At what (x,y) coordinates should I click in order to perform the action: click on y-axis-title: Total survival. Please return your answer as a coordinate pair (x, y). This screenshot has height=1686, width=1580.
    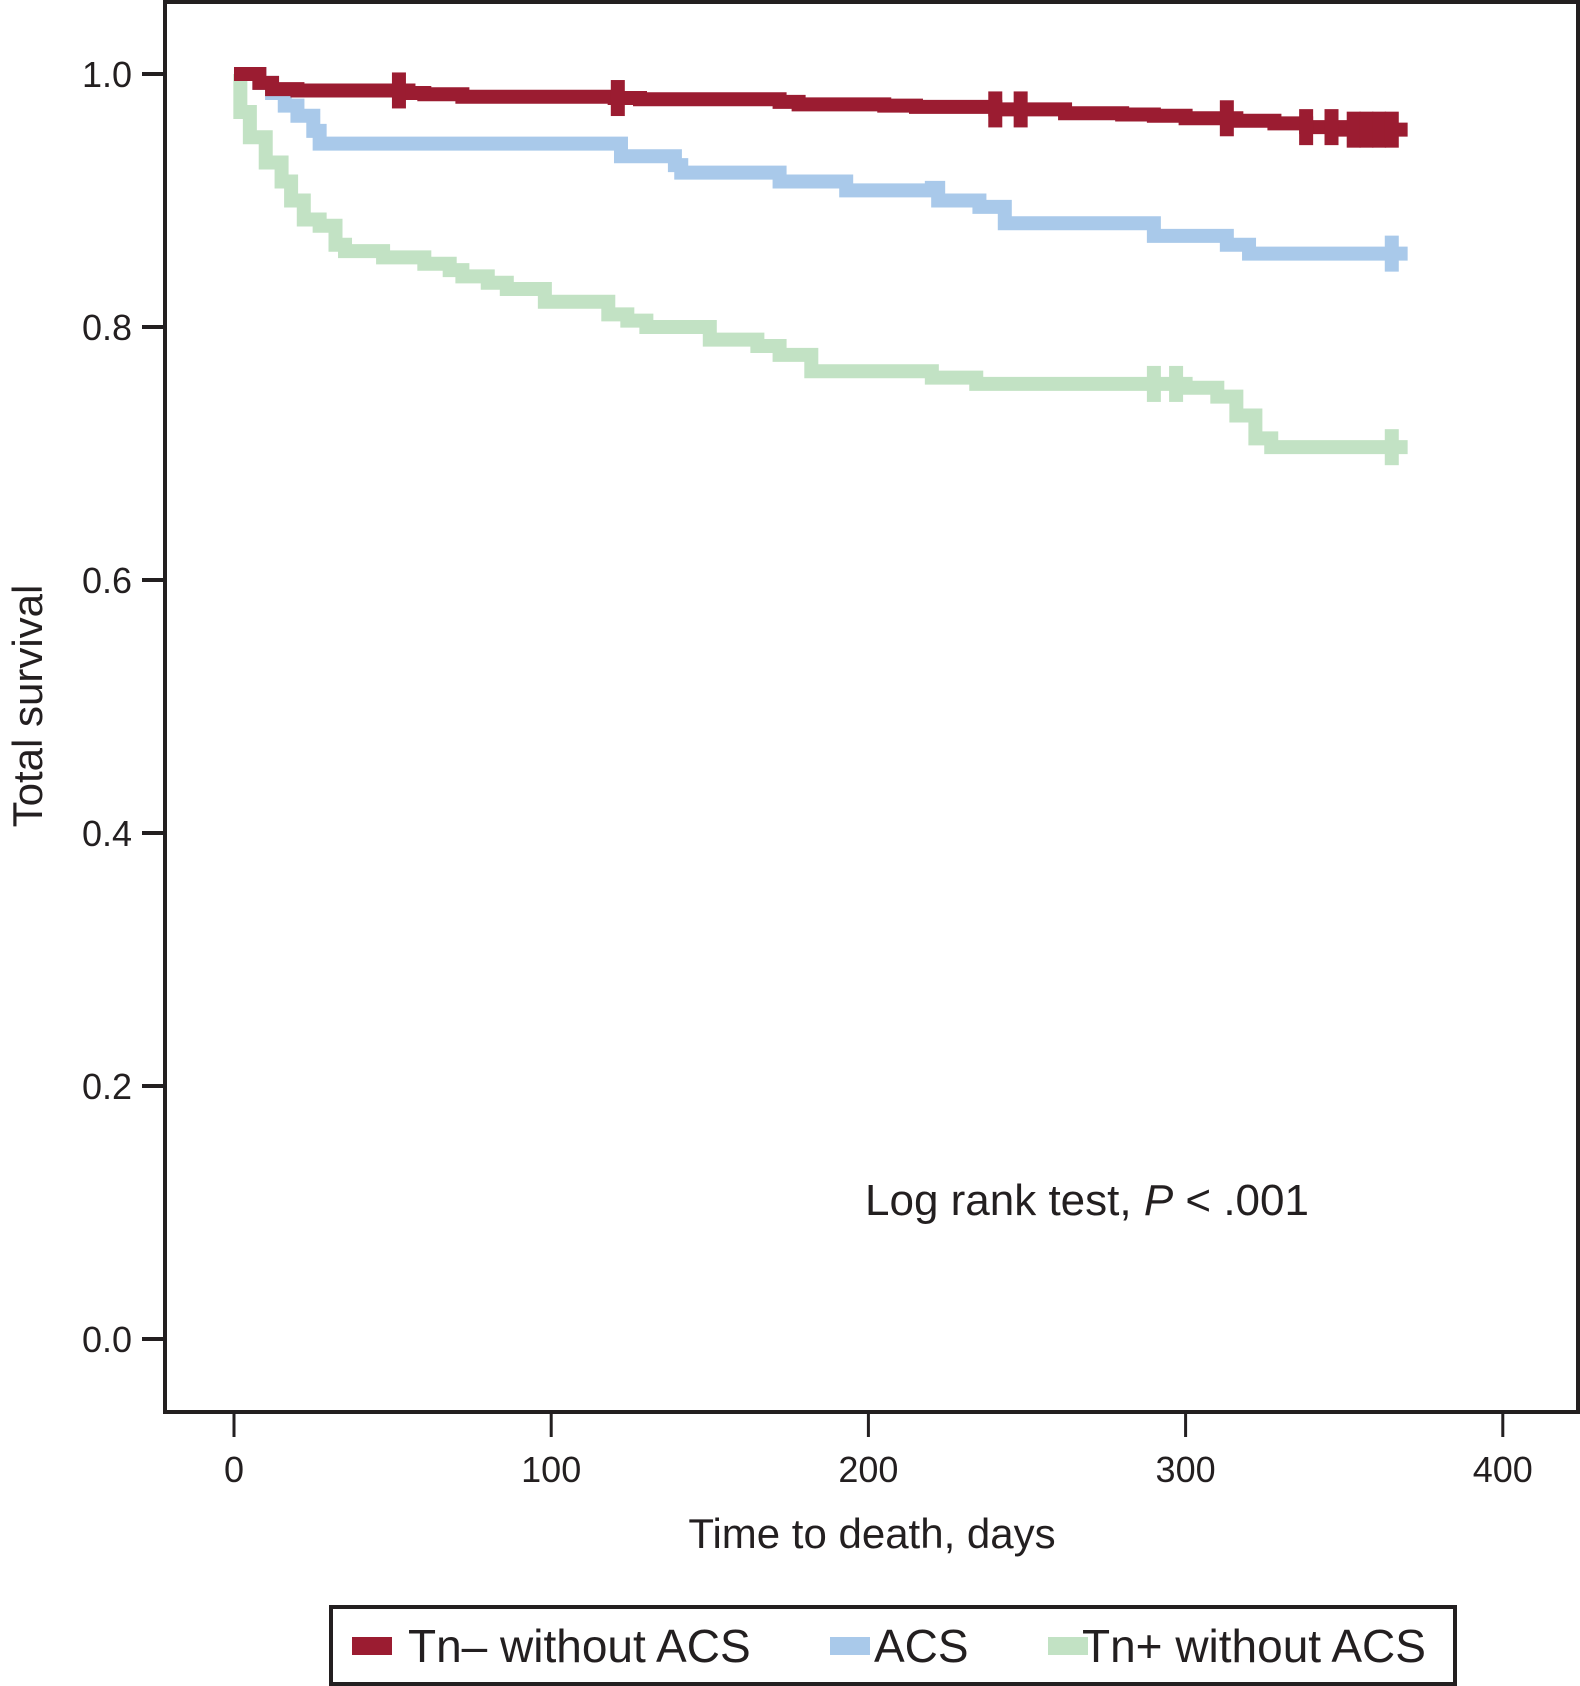
    Looking at the image, I should click on (27, 706).